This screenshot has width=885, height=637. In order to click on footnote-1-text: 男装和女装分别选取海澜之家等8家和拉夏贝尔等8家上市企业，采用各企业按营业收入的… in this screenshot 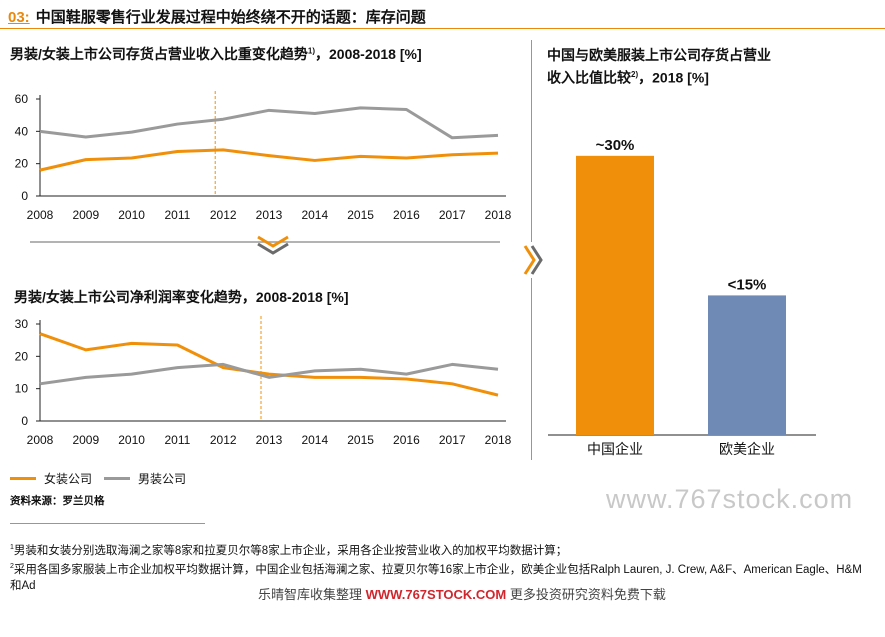, I will do `click(290, 550)`.